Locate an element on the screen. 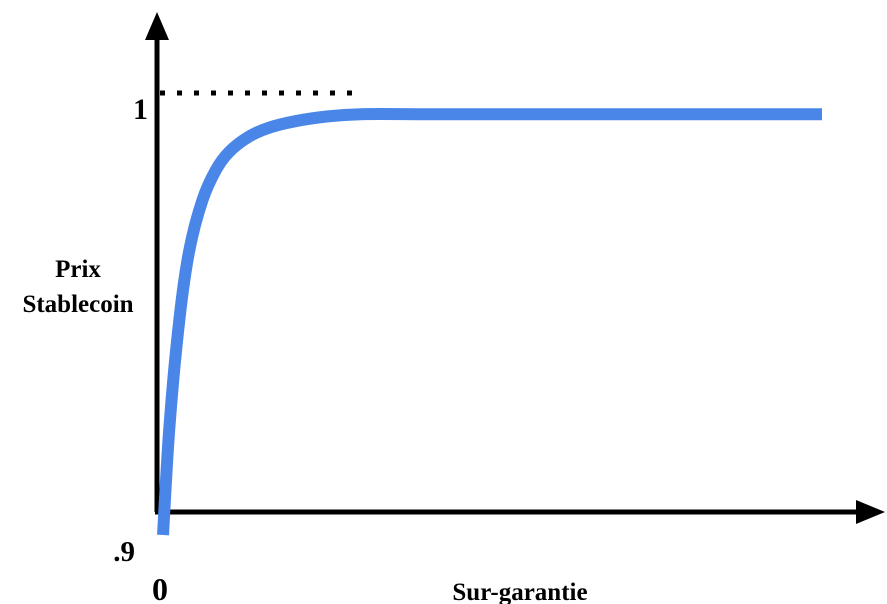 The height and width of the screenshot is (604, 887). x-tick-label-0: 0 is located at coordinates (160, 587).